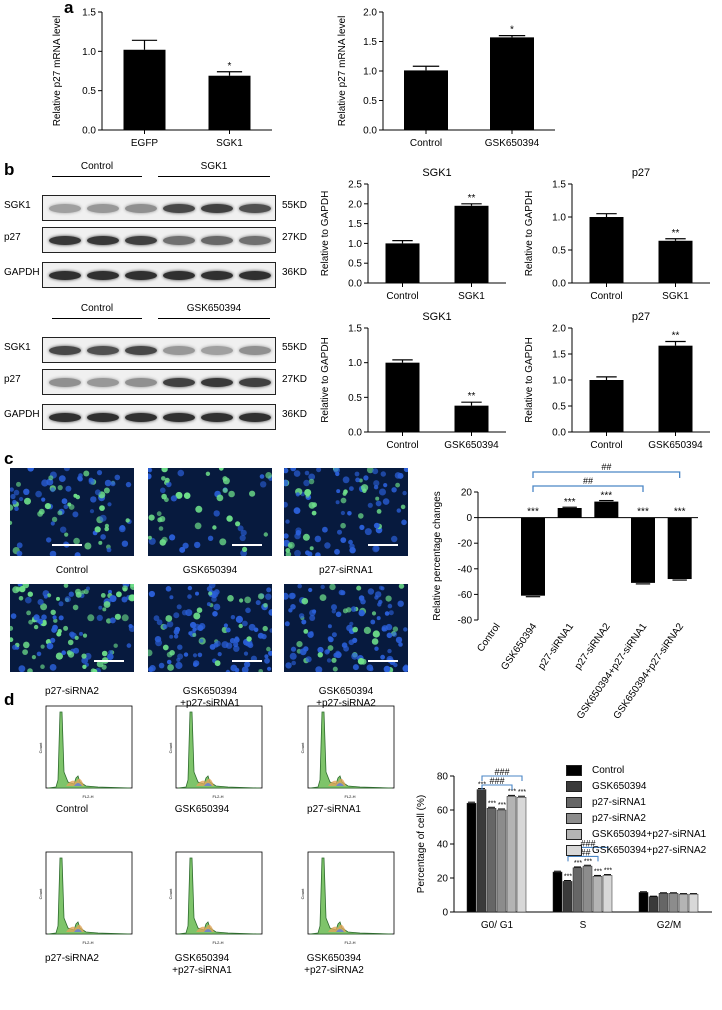 This screenshot has height=1010, width=722. What do you see at coordinates (214, 308) in the screenshot?
I see `group-label: GSK650394` at bounding box center [214, 308].